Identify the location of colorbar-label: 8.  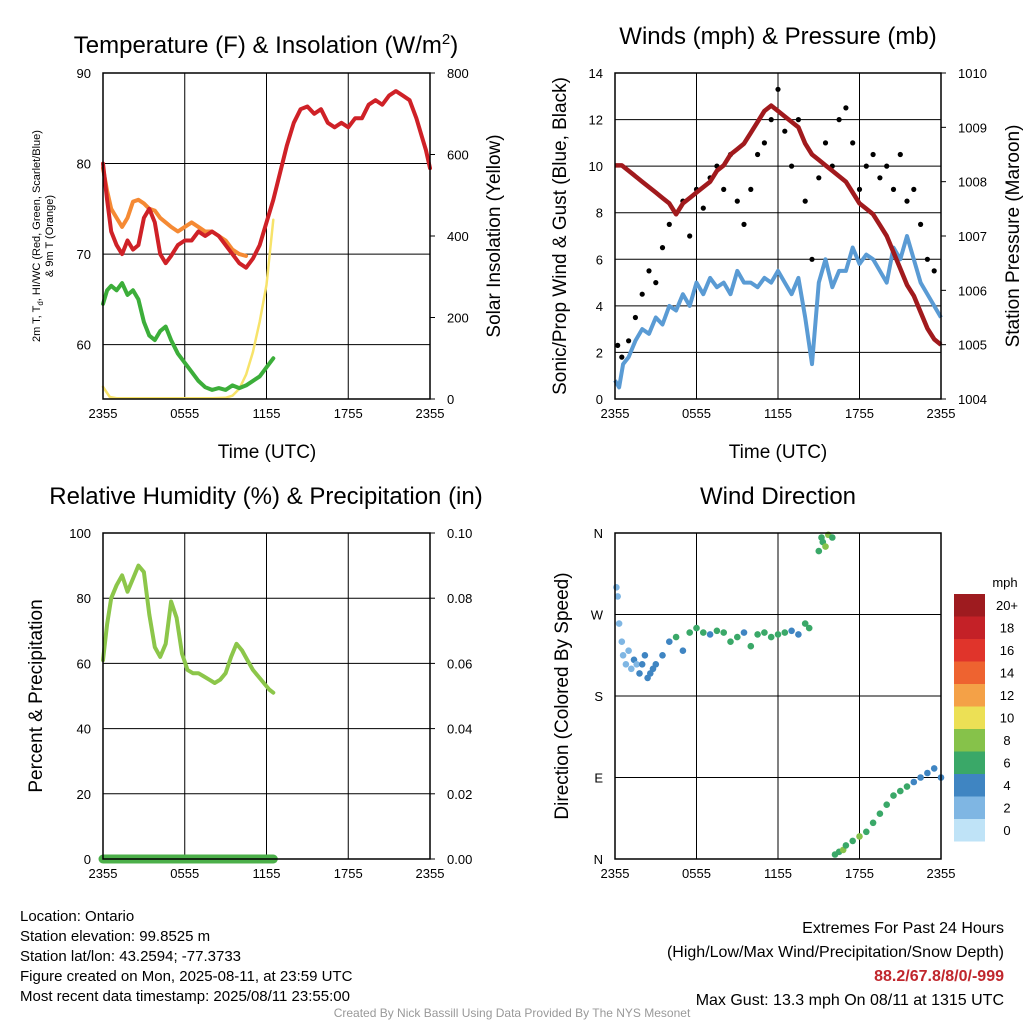
(1006, 740).